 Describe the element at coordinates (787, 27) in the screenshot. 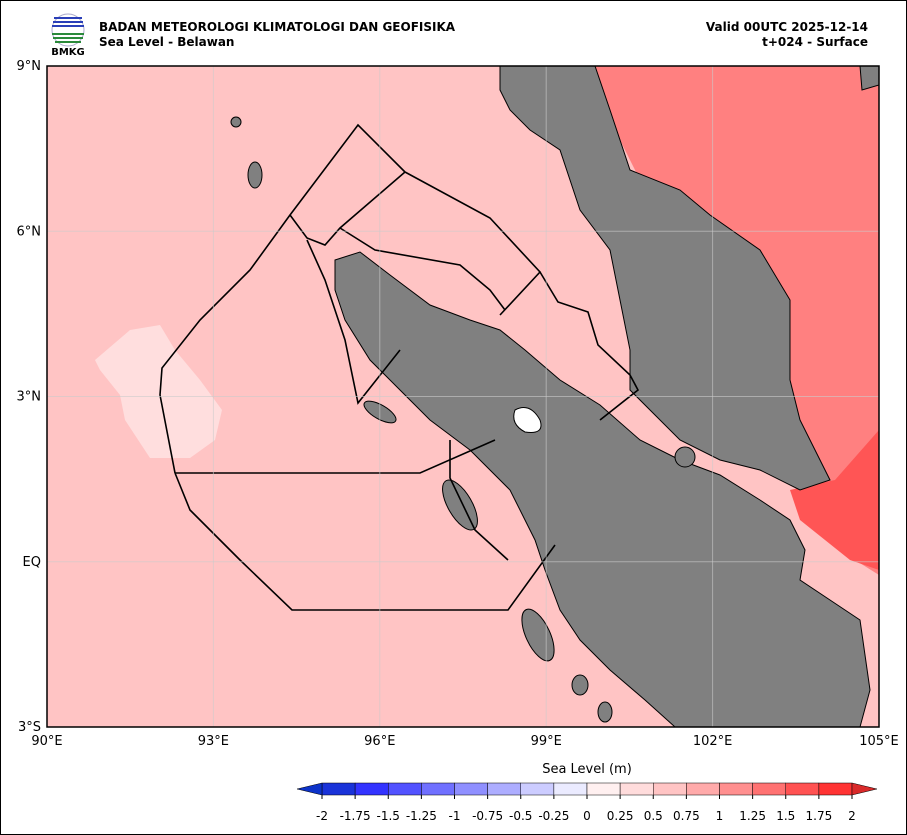

I see `valid-time: Valid 00UTC 2025-12-14` at that location.